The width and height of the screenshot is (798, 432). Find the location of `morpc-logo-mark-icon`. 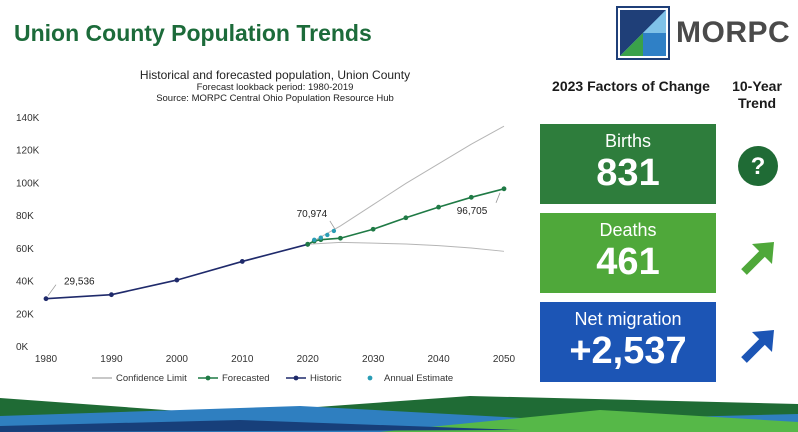

morpc-logo-mark-icon is located at coordinates (643, 33).